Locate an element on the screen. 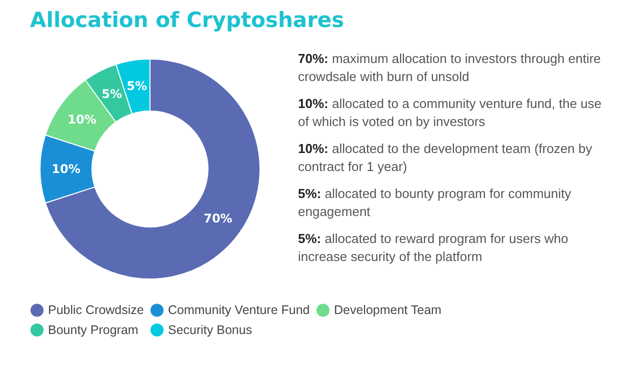 The height and width of the screenshot is (370, 619). legend-label: Development Team is located at coordinates (388, 310).